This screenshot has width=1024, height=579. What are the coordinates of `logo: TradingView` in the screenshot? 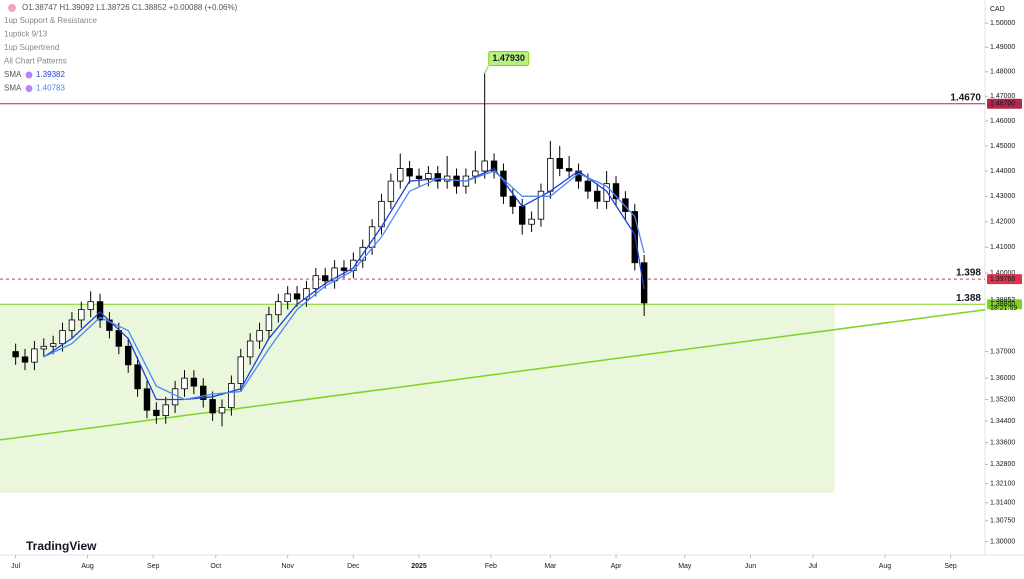 It's located at (61, 546).